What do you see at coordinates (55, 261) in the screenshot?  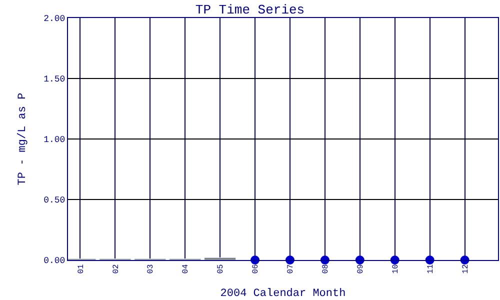 I see `y-tick-label: 0.00` at bounding box center [55, 261].